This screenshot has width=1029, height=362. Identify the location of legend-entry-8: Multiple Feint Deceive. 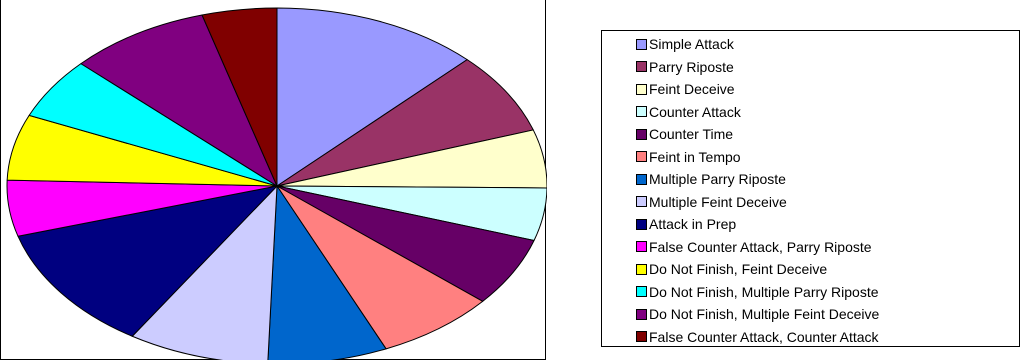
(757, 202).